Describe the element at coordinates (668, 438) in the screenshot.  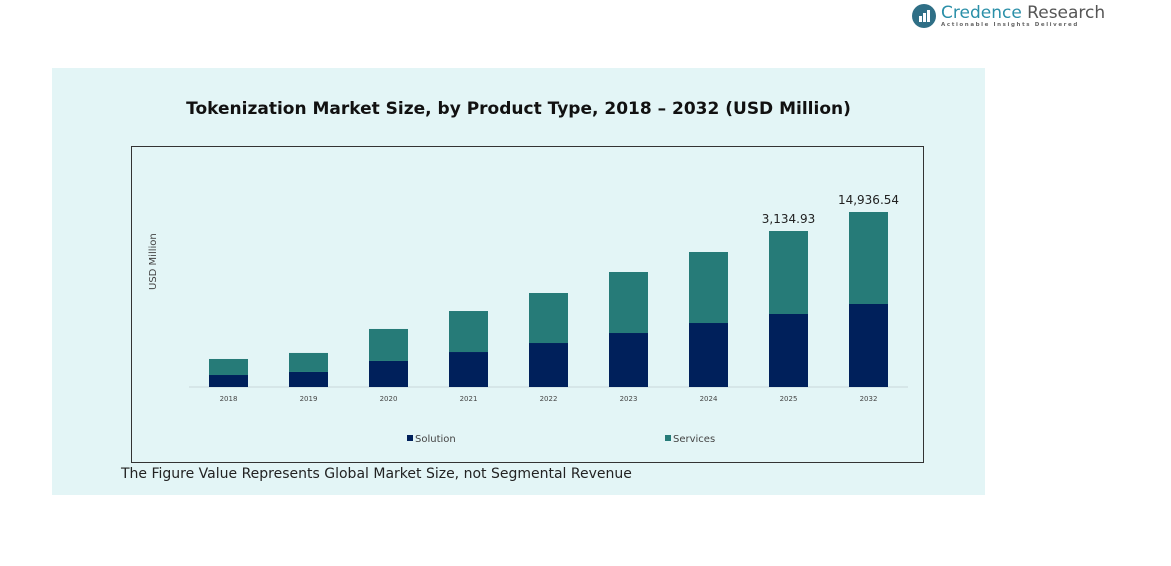
I see `legend-swatch-services` at that location.